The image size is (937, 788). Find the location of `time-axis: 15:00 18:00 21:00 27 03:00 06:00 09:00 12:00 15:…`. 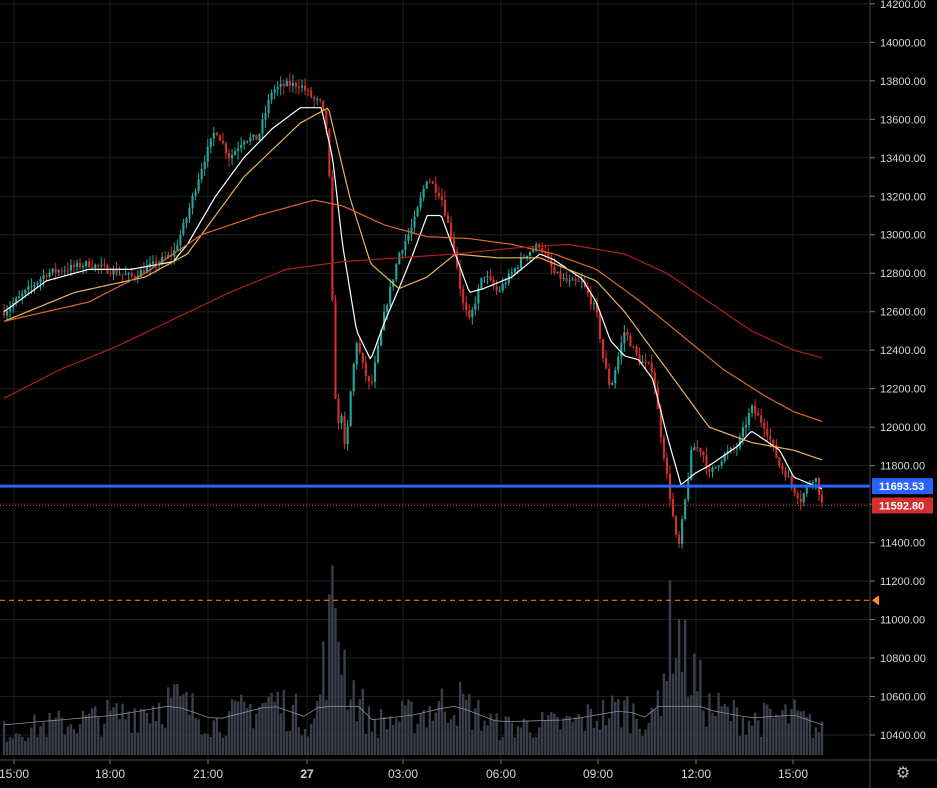

time-axis: 15:00 18:00 21:00 27 03:00 06:00 09:00 12:00 15:… is located at coordinates (404, 770).